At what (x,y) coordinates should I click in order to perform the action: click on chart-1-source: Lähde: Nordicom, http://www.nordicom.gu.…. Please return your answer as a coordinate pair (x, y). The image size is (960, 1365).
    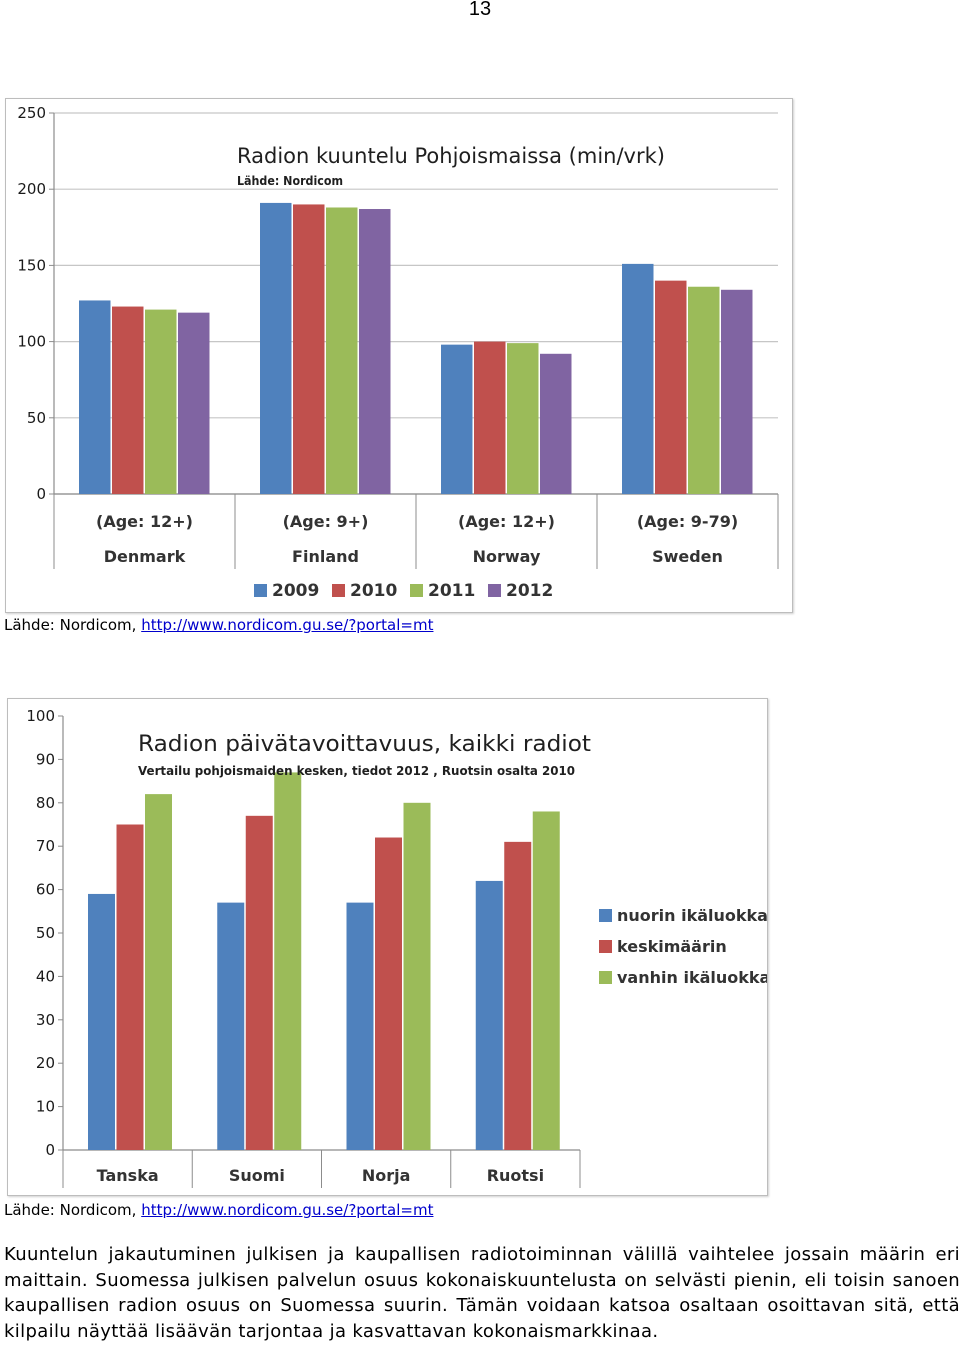
    Looking at the image, I should click on (218, 625).